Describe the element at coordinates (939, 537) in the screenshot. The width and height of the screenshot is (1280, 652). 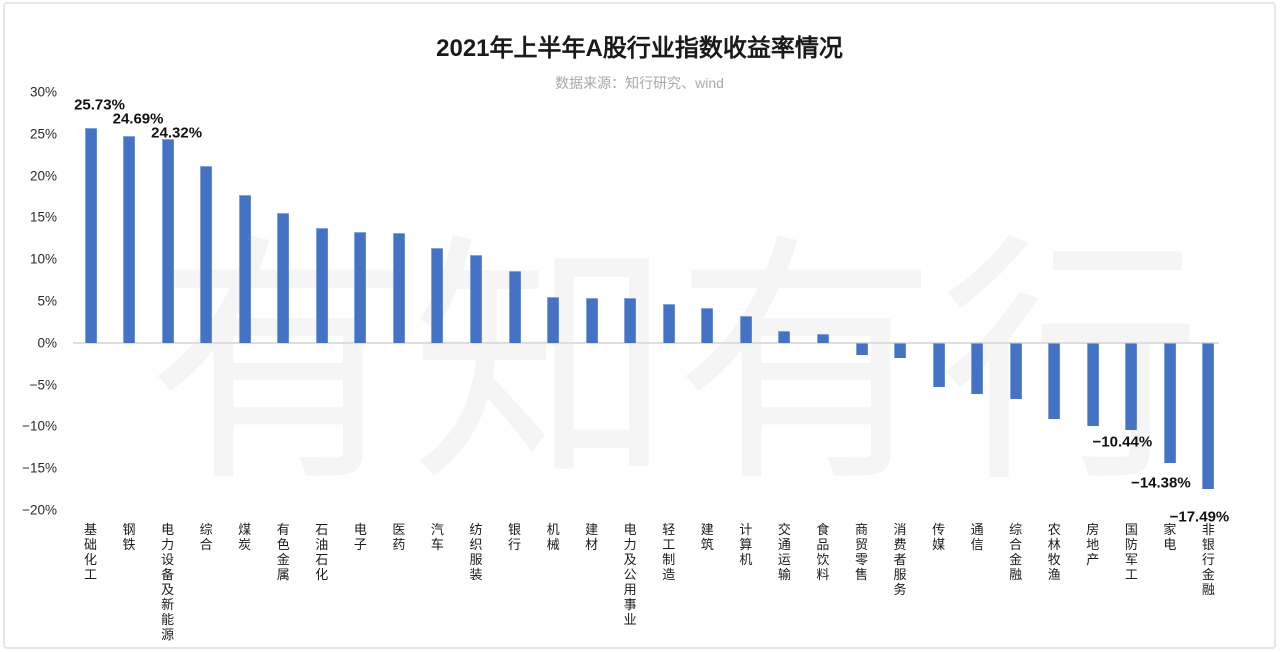
I see `x-category-label: 传 媒` at that location.